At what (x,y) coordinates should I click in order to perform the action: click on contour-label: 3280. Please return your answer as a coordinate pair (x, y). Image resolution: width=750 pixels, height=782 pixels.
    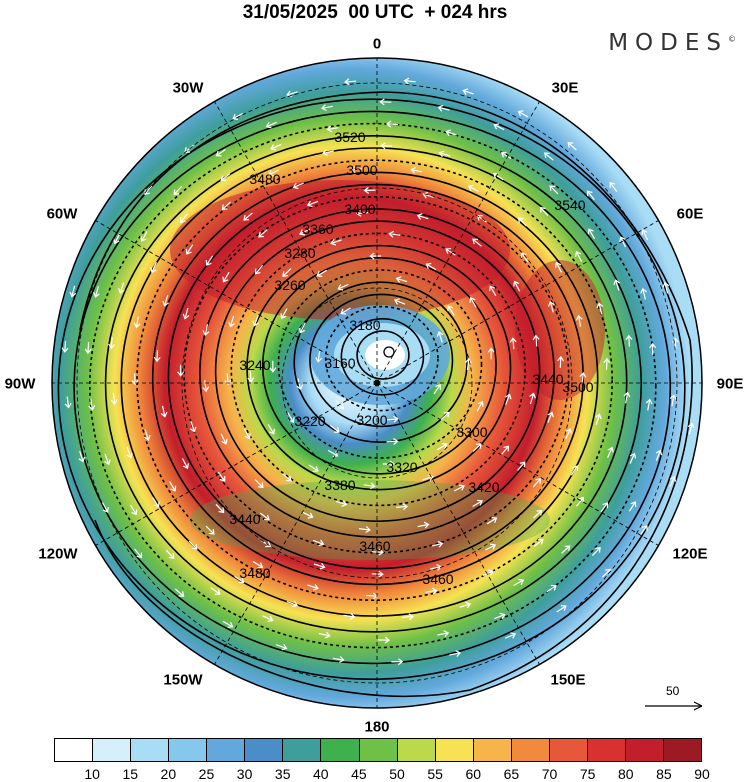
    Looking at the image, I should click on (299, 253).